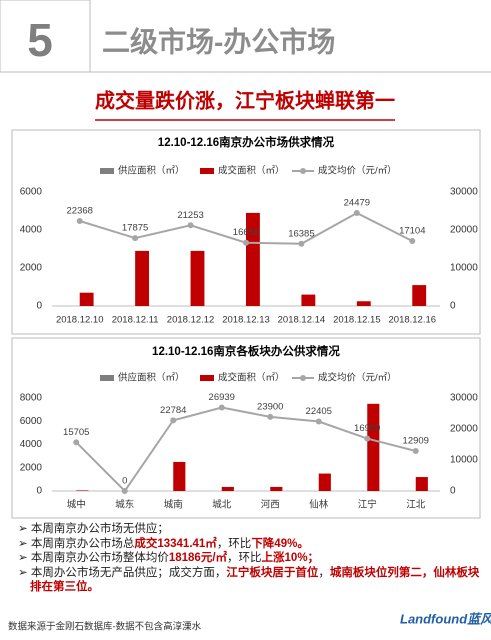  I want to click on data-label: 17875, so click(135, 228).